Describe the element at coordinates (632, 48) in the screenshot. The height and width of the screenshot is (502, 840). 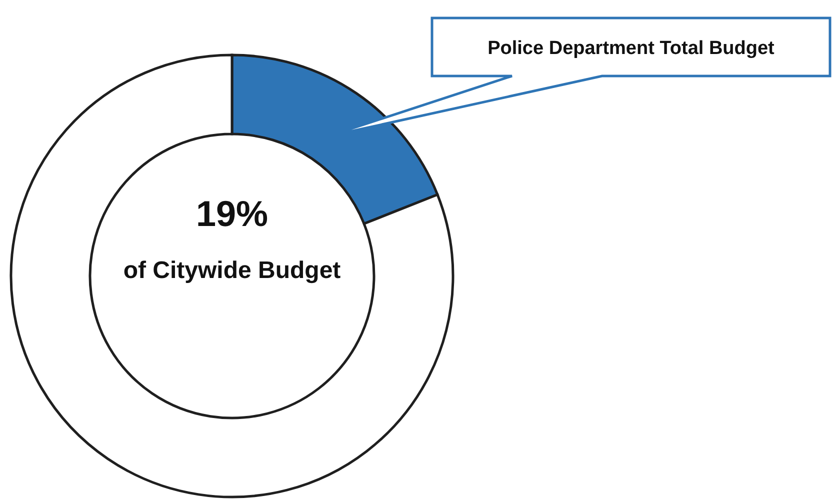
I see `slice-label: Police Department Total Budget` at that location.